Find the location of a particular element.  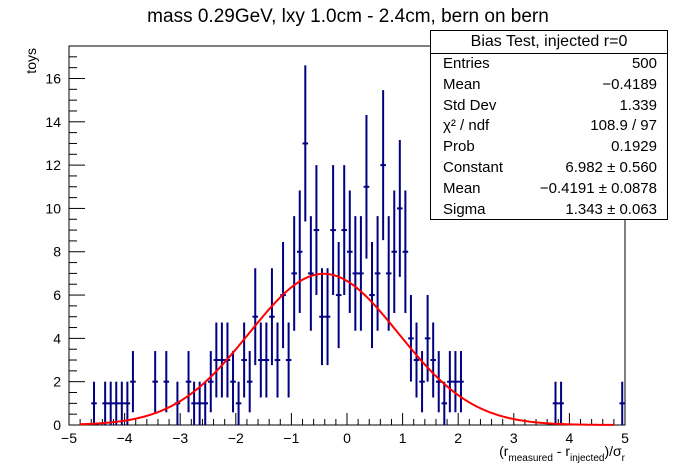

stats-row: Std Dev 1.339 is located at coordinates (549, 106).